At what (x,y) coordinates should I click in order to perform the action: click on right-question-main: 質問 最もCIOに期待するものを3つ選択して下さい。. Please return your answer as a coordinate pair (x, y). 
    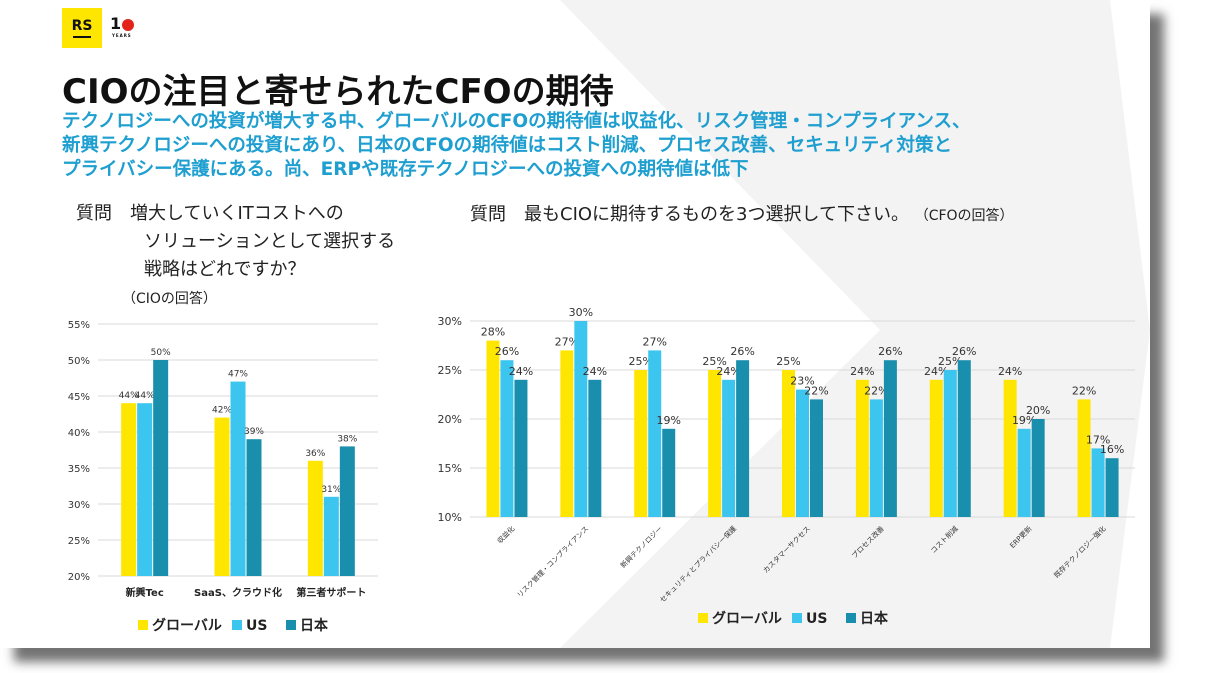
    Looking at the image, I should click on (689, 214).